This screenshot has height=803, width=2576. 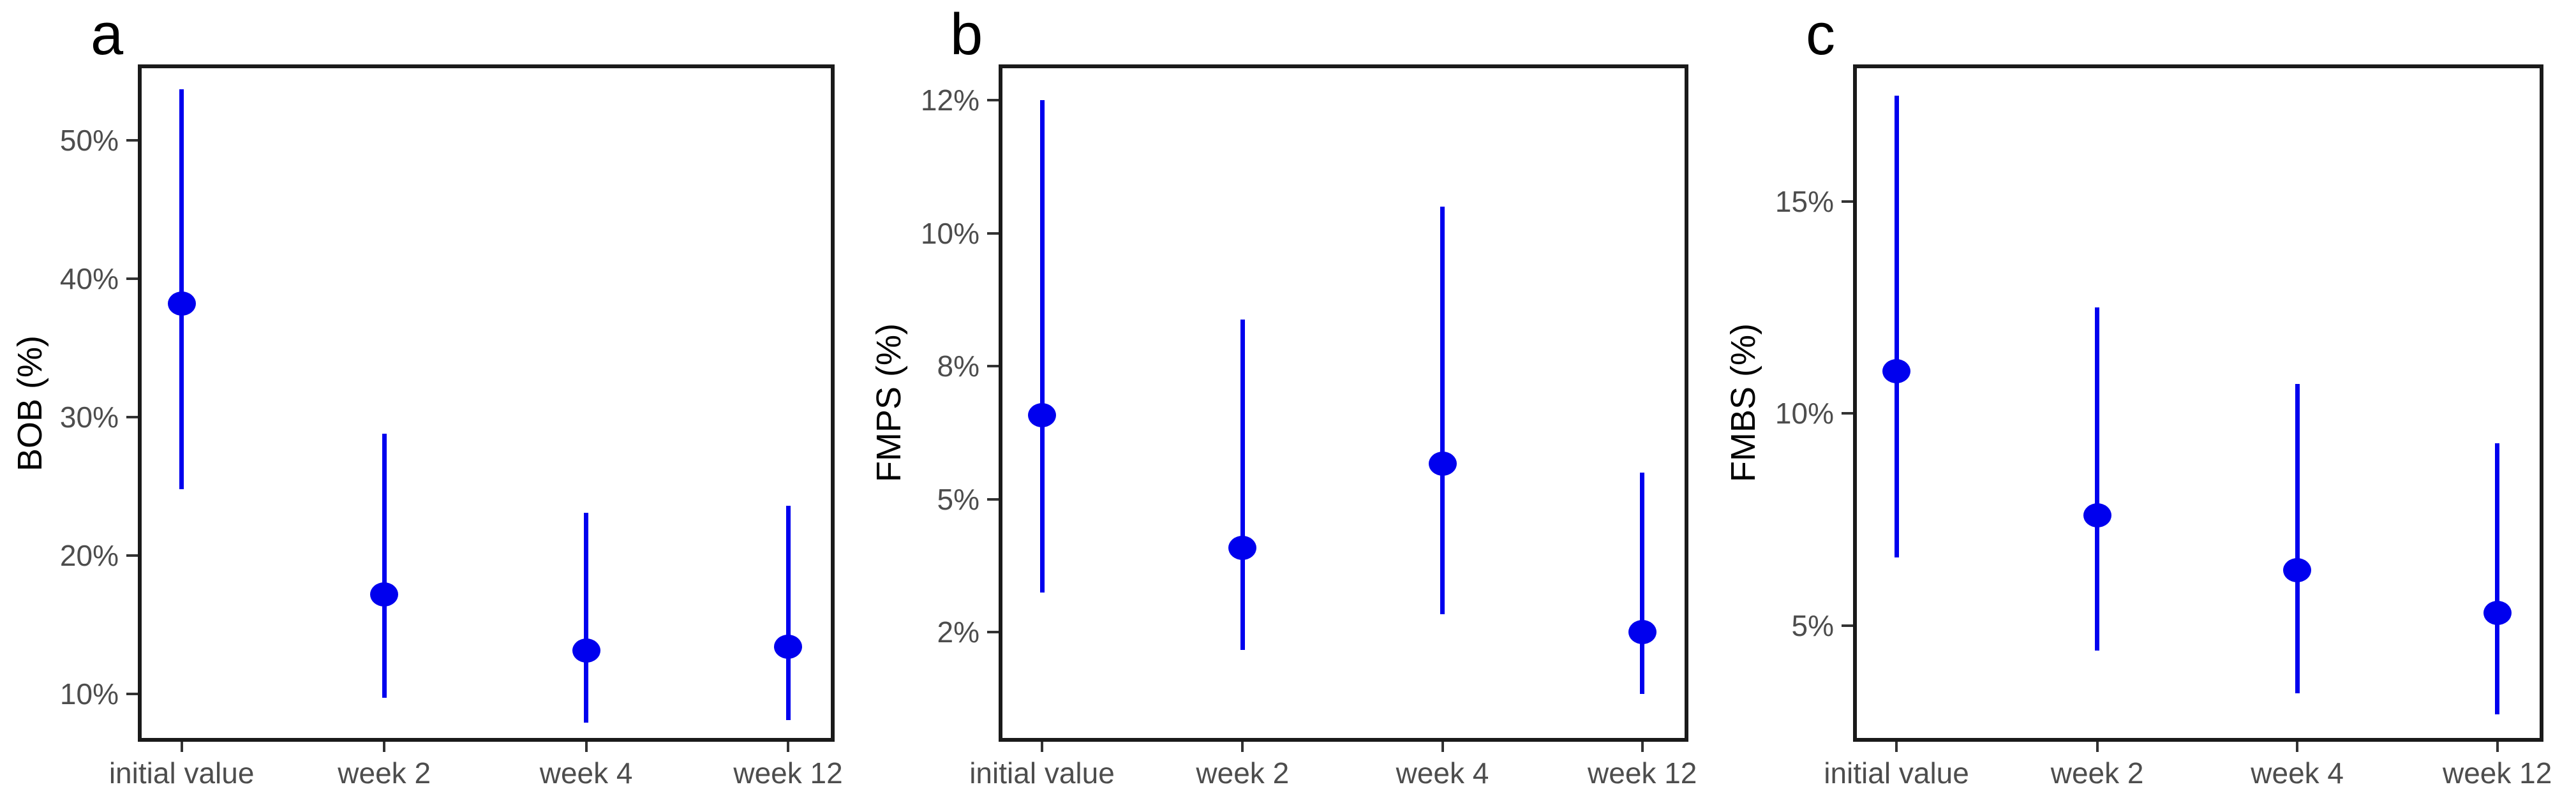 What do you see at coordinates (89, 279) in the screenshot?
I see `y-tick-label: 40%` at bounding box center [89, 279].